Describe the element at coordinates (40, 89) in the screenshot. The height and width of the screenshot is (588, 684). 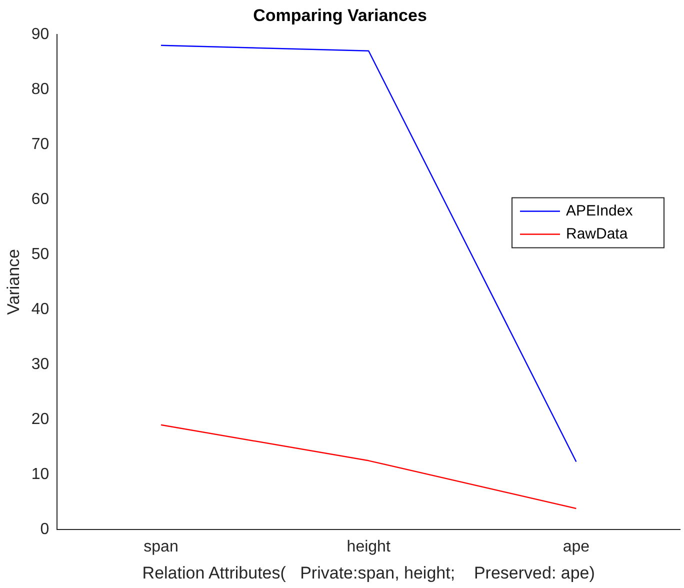
I see `y-tick-label: 80` at that location.